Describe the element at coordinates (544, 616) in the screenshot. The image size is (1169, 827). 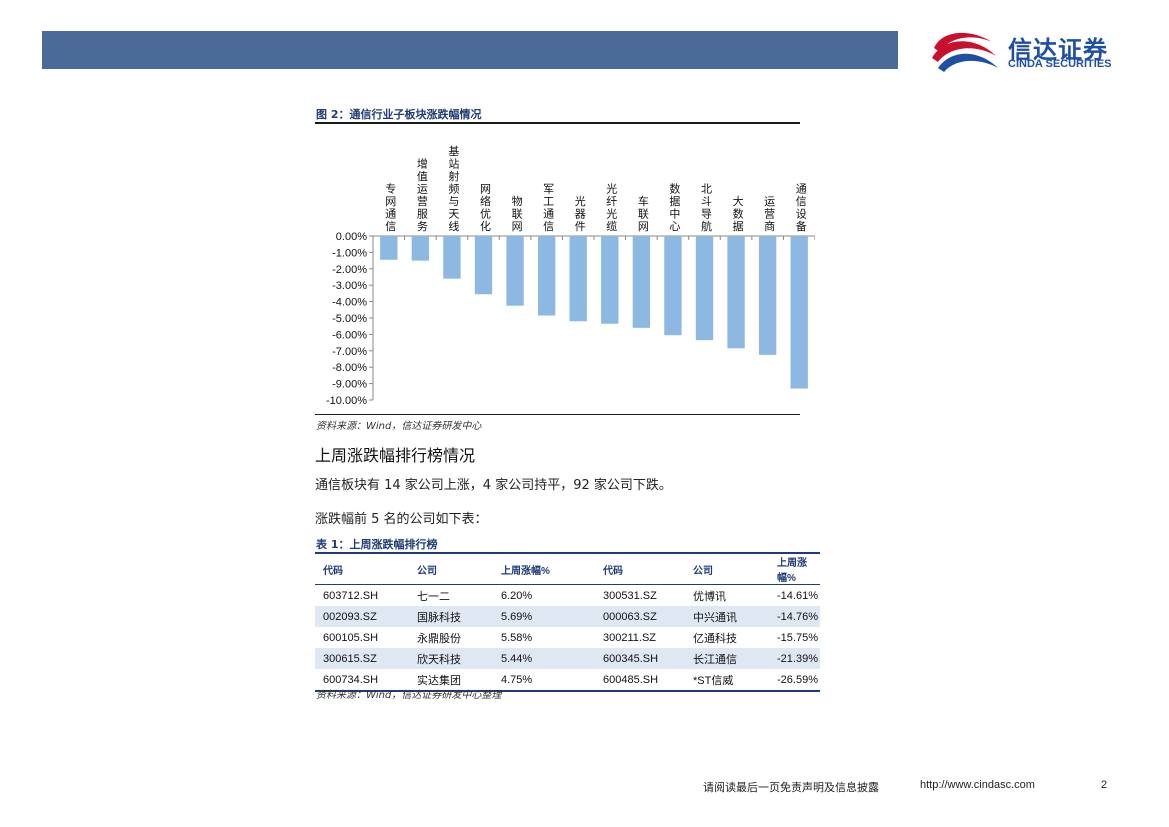
I see `cell-change: 5.69%` at that location.